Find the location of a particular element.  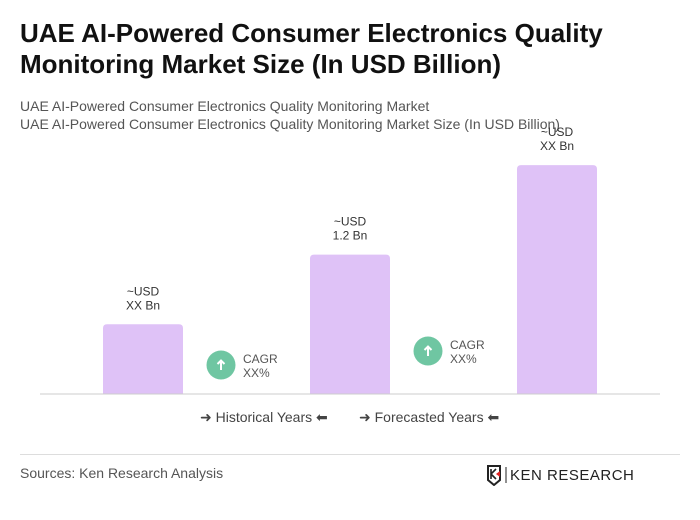

svg-text: KEN RESEARCH is located at coordinates (572, 475).